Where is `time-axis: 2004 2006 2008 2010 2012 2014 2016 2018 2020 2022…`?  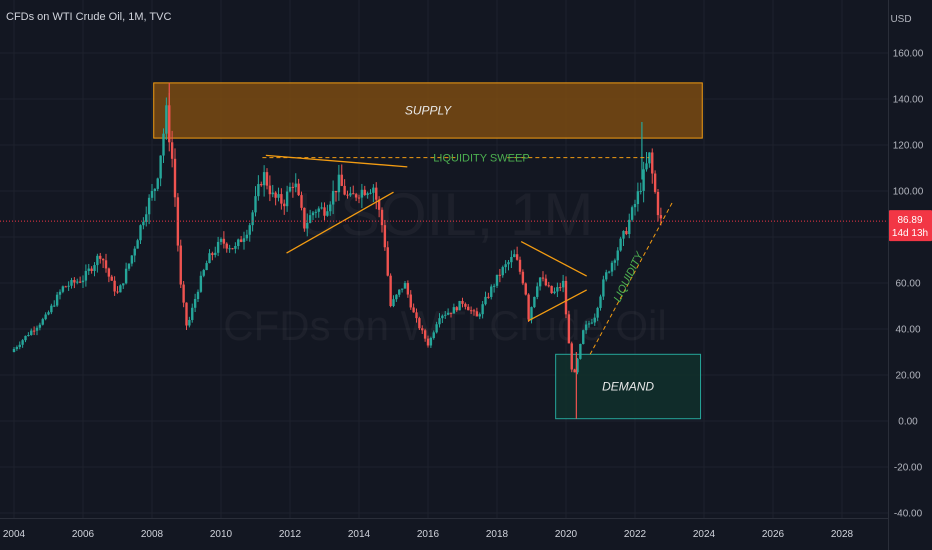 time-axis: 2004 2006 2008 2010 2012 2014 2016 2018 2020 2022… is located at coordinates (428, 534).